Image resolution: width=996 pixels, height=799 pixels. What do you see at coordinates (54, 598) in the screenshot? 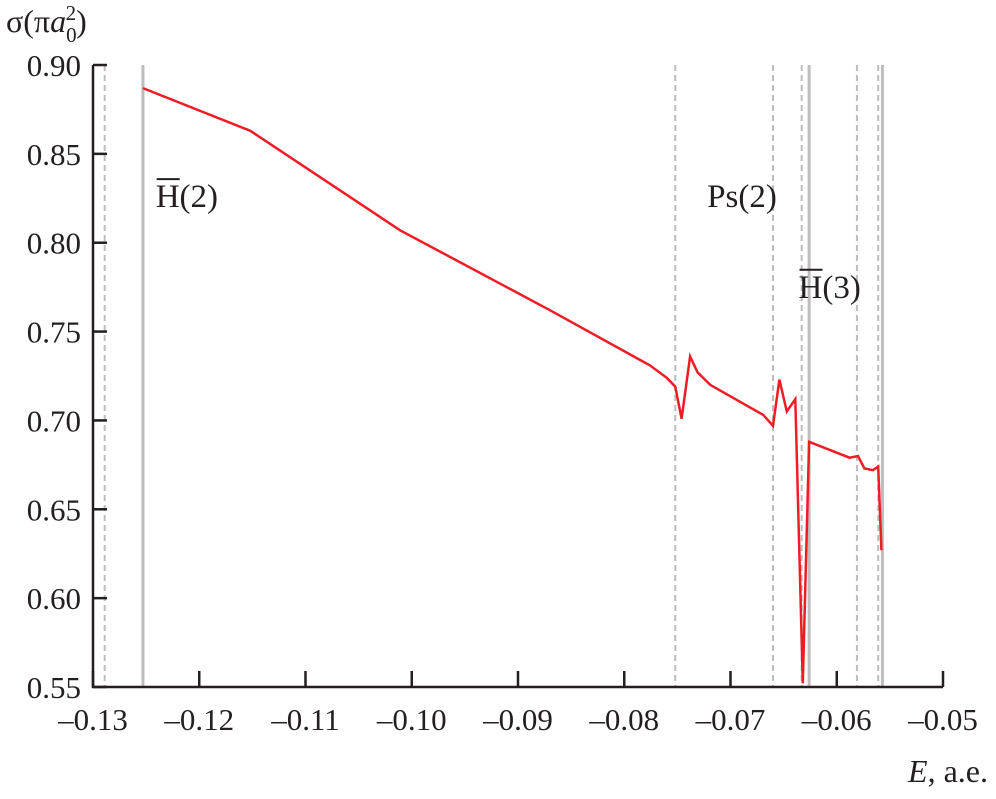
I see `y-tick-label: 0.60` at bounding box center [54, 598].